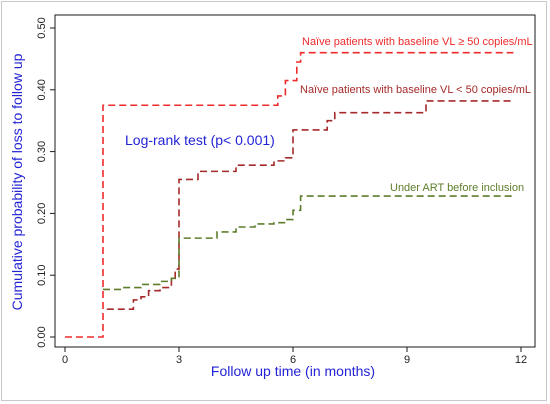  Describe the element at coordinates (457, 188) in the screenshot. I see `series-label-under-art: Under ART before inclusion` at that location.